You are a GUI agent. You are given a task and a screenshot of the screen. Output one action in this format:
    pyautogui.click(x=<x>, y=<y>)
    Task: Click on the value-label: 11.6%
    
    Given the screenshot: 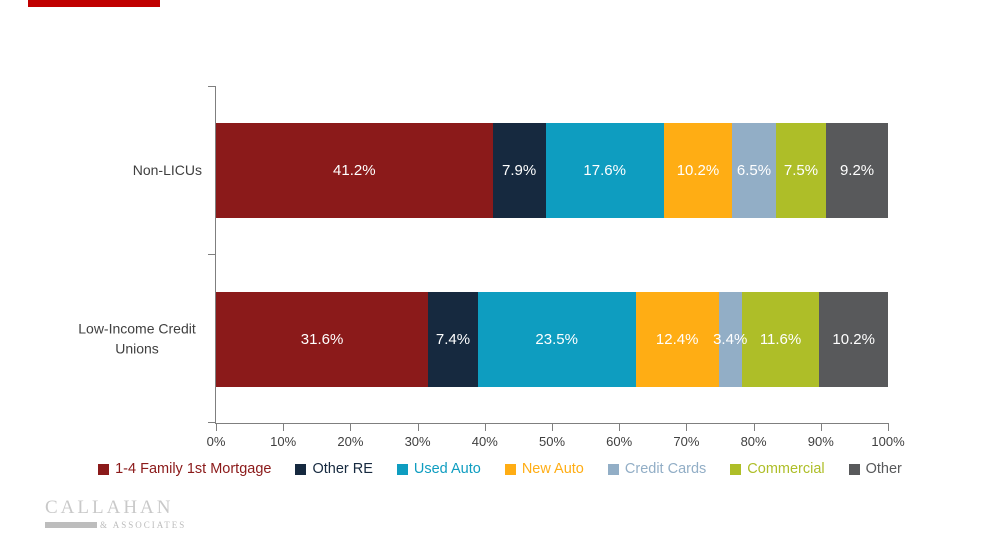 What is the action you would take?
    pyautogui.click(x=780, y=339)
    